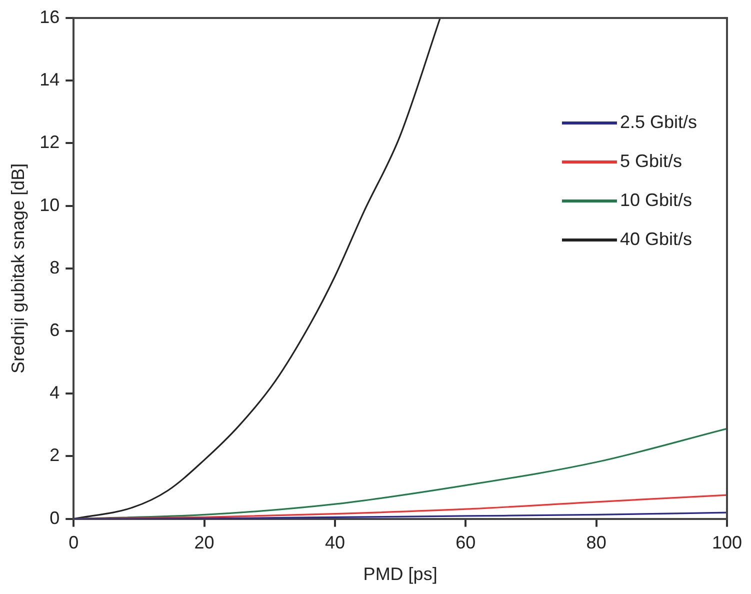  What do you see at coordinates (651, 160) in the screenshot?
I see `legend-label: 5 Gbit/s` at bounding box center [651, 160].